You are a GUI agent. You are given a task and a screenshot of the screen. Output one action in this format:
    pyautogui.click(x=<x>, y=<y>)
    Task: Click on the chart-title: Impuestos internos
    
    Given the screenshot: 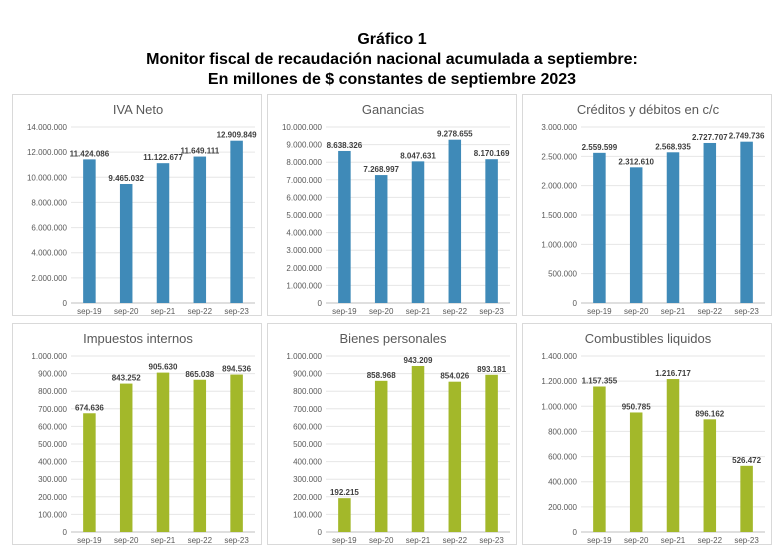 What is the action you would take?
    pyautogui.click(x=138, y=338)
    